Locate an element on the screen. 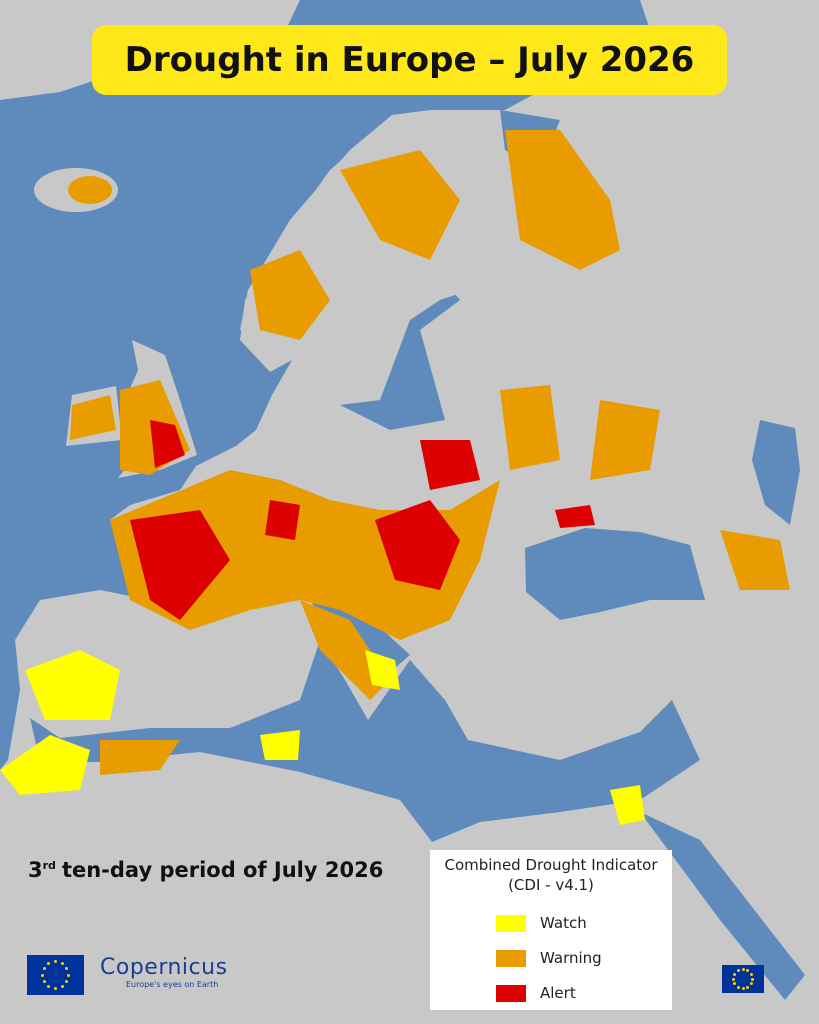  legend-item: Watch is located at coordinates (541, 923).